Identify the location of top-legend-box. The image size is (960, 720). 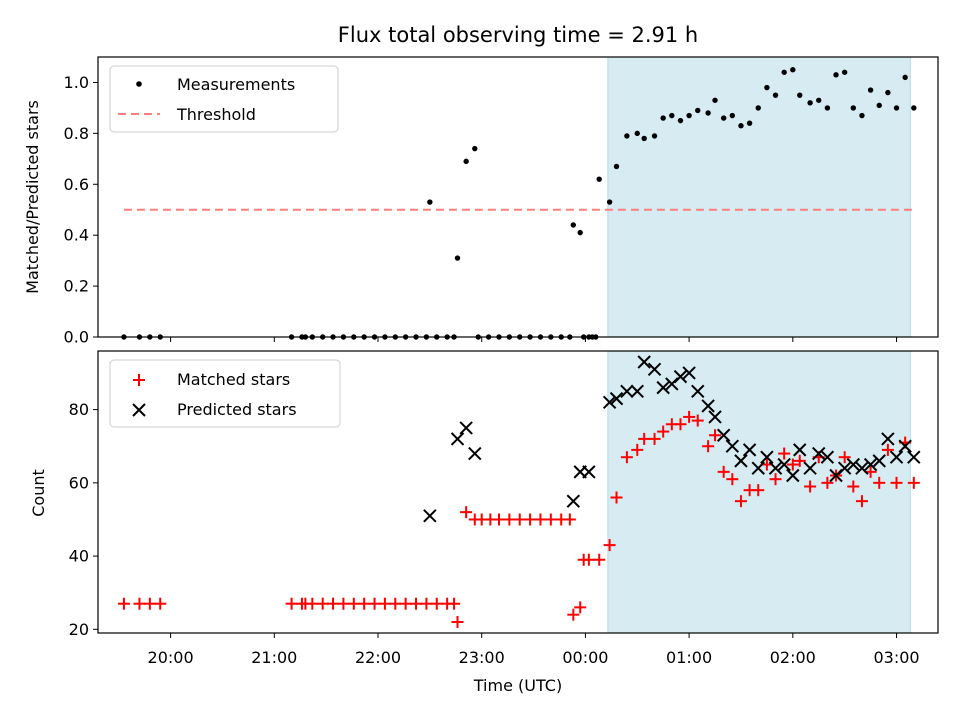
(224, 99).